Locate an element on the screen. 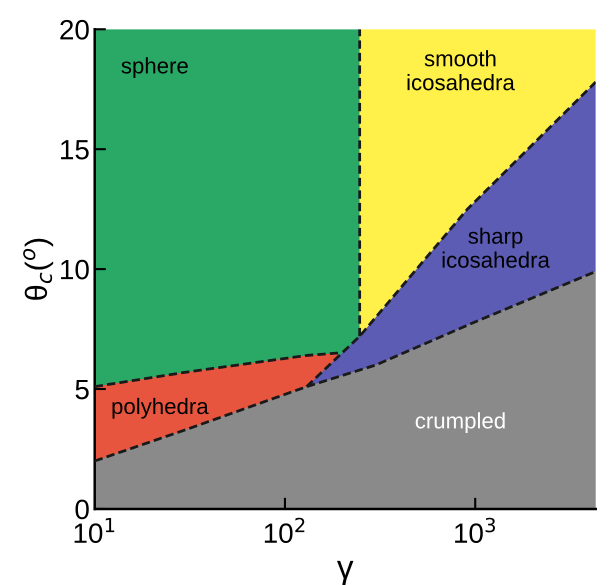  y-tick-label: 0 is located at coordinates (82, 510).